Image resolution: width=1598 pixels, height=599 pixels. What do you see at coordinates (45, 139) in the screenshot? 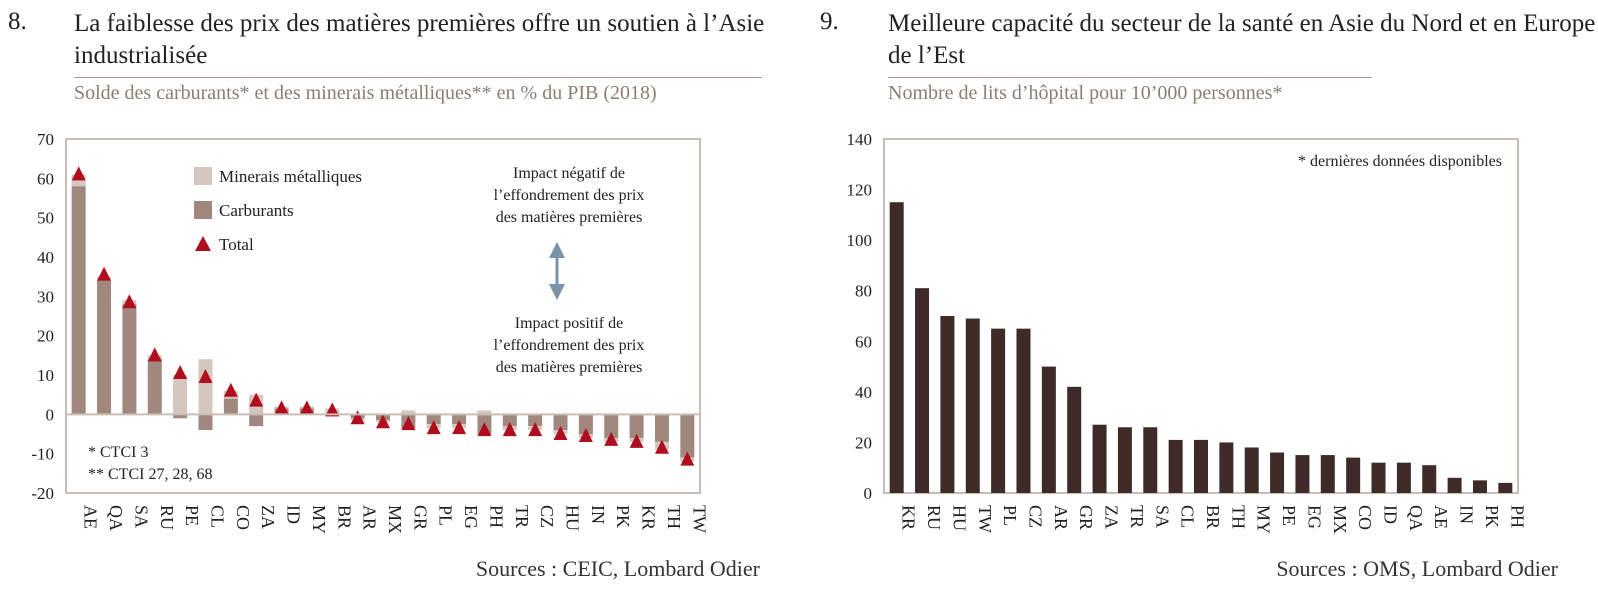
I see `y-tick-label: 70` at bounding box center [45, 139].